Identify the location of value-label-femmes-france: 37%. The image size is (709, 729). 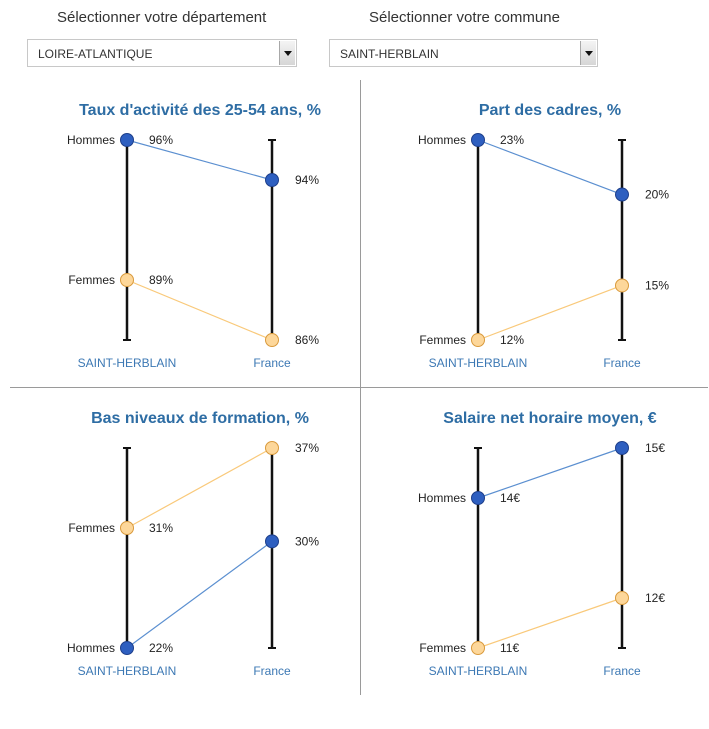
(307, 448).